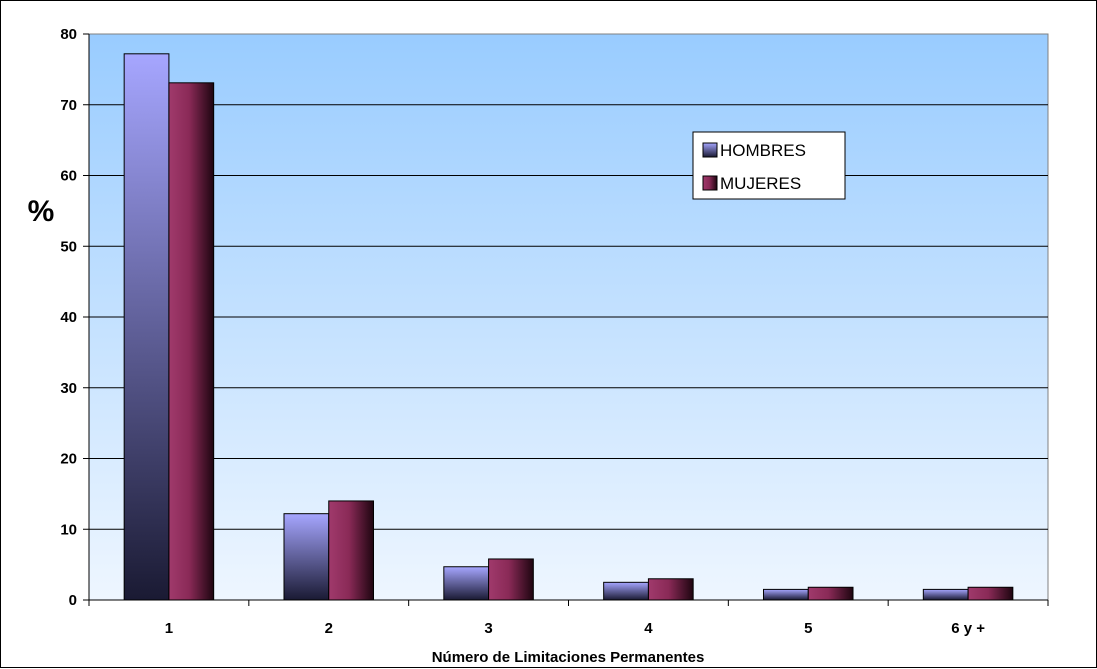 The width and height of the screenshot is (1097, 669). Describe the element at coordinates (760, 183) in the screenshot. I see `legend-label-mujeres: MUJERES` at that location.